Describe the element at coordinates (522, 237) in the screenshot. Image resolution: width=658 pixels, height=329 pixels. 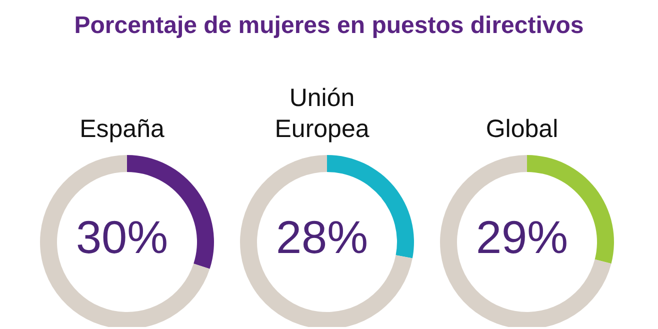
I see `text: 29%` at that location.